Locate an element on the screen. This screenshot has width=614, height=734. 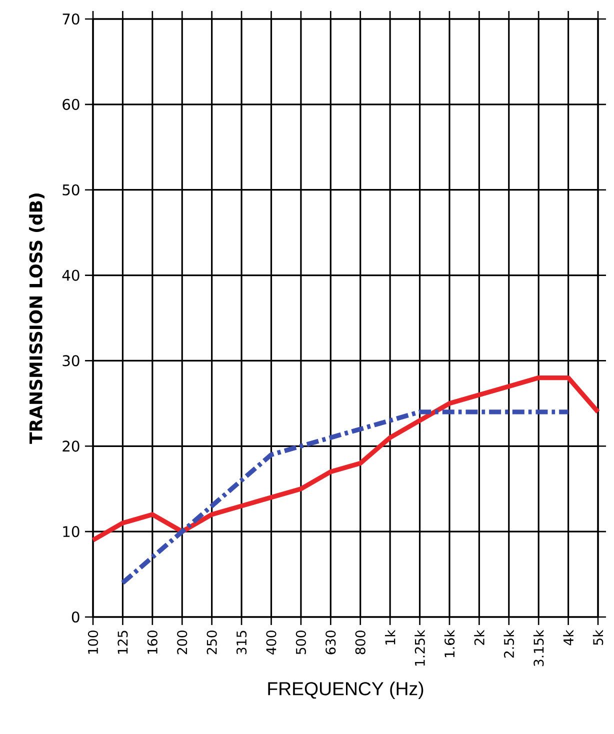
x-tick-label: 500 is located at coordinates (301, 642).